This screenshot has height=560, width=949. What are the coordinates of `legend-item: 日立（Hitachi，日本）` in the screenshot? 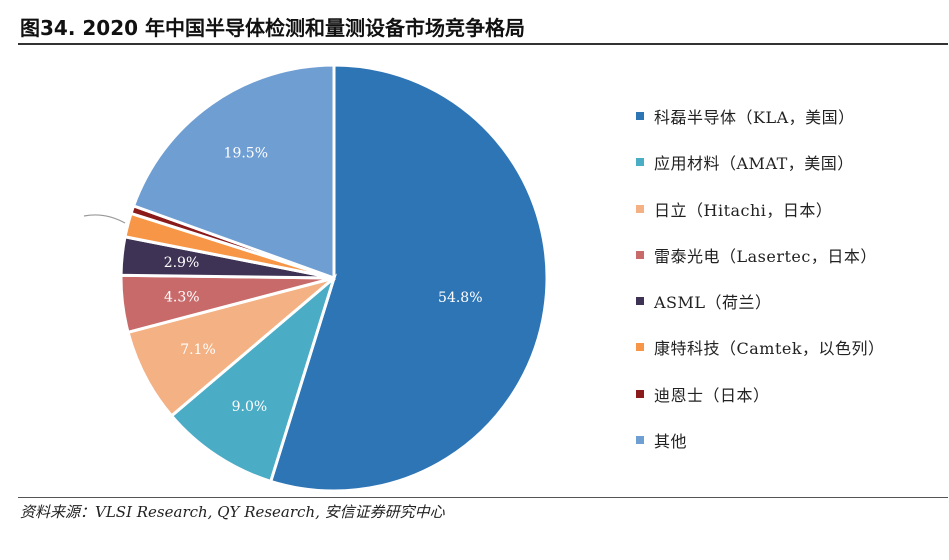 It's located at (760, 220).